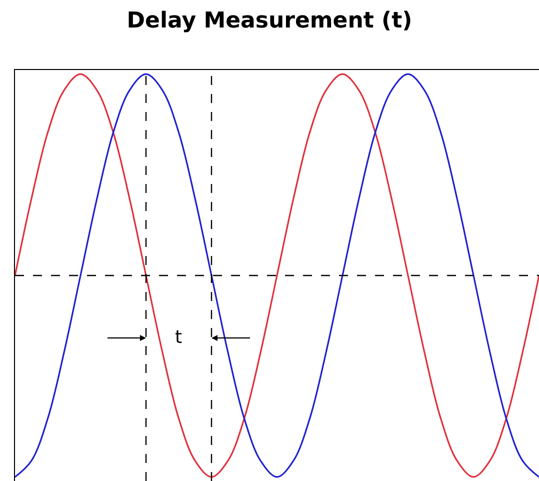 The width and height of the screenshot is (539, 481). What do you see at coordinates (178, 337) in the screenshot?
I see `annotation: t` at bounding box center [178, 337].